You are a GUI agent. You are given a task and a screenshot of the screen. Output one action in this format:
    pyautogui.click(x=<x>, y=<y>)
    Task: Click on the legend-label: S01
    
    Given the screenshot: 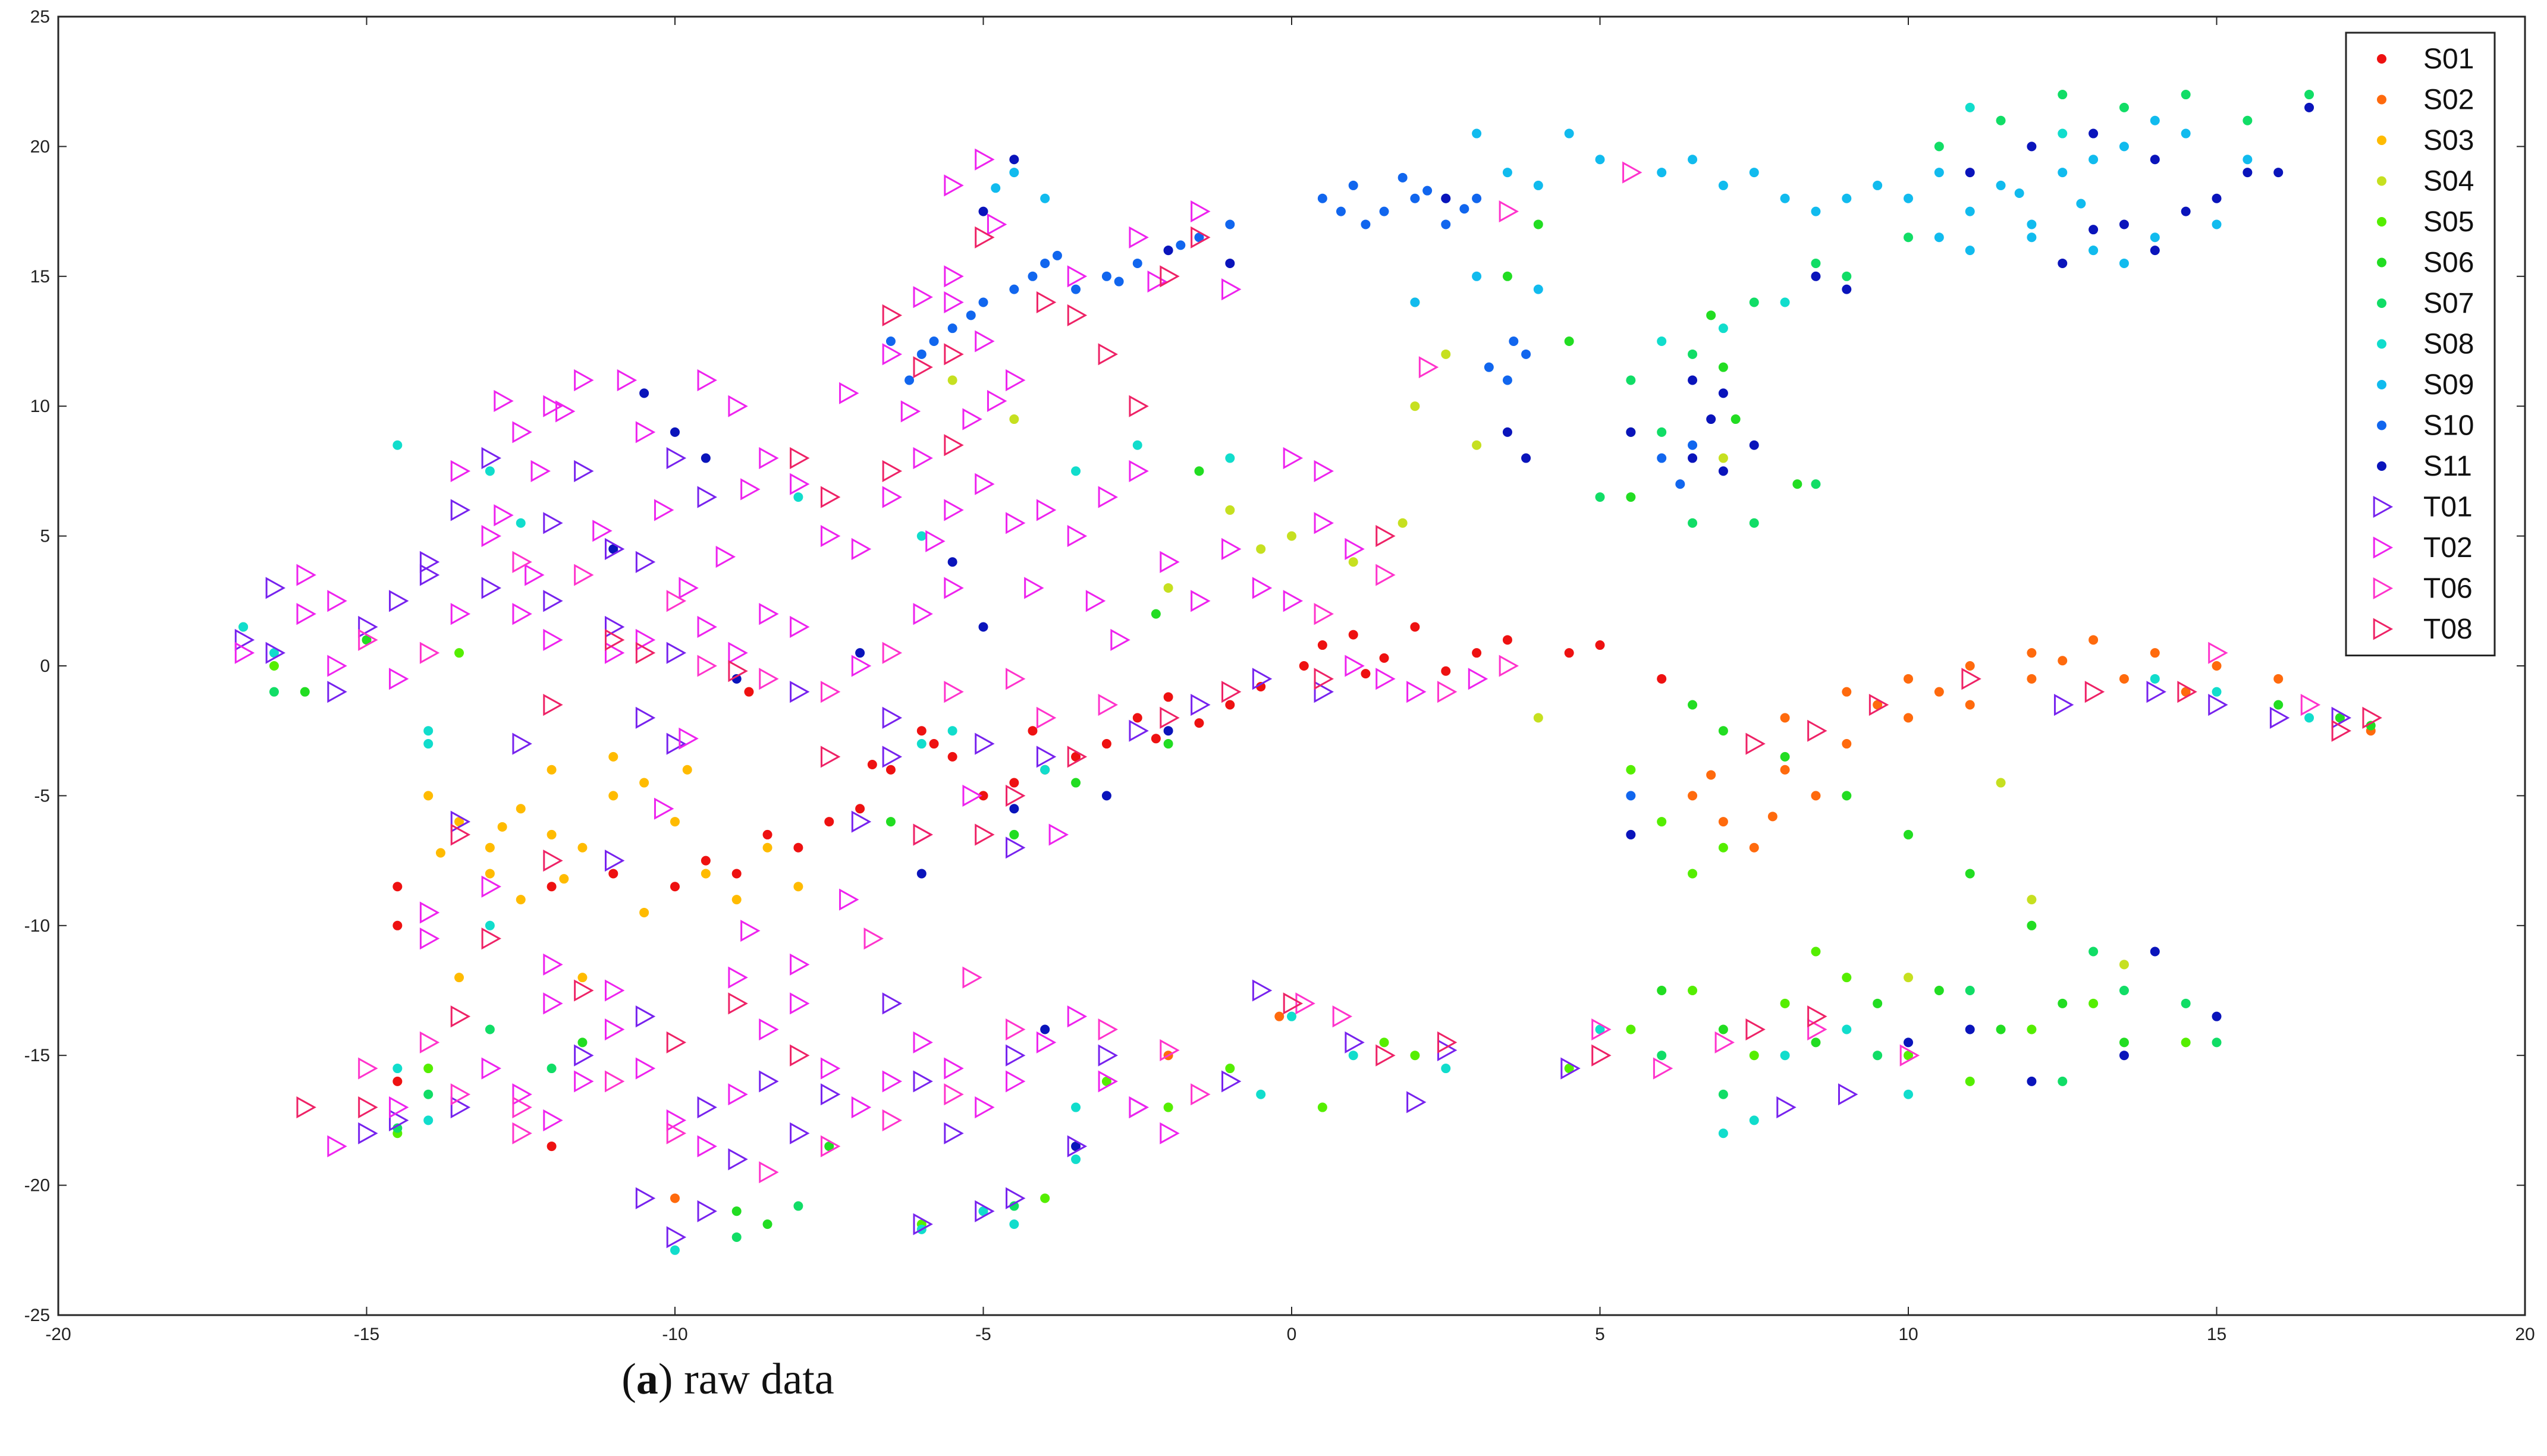 What is the action you would take?
    pyautogui.click(x=2448, y=59)
    